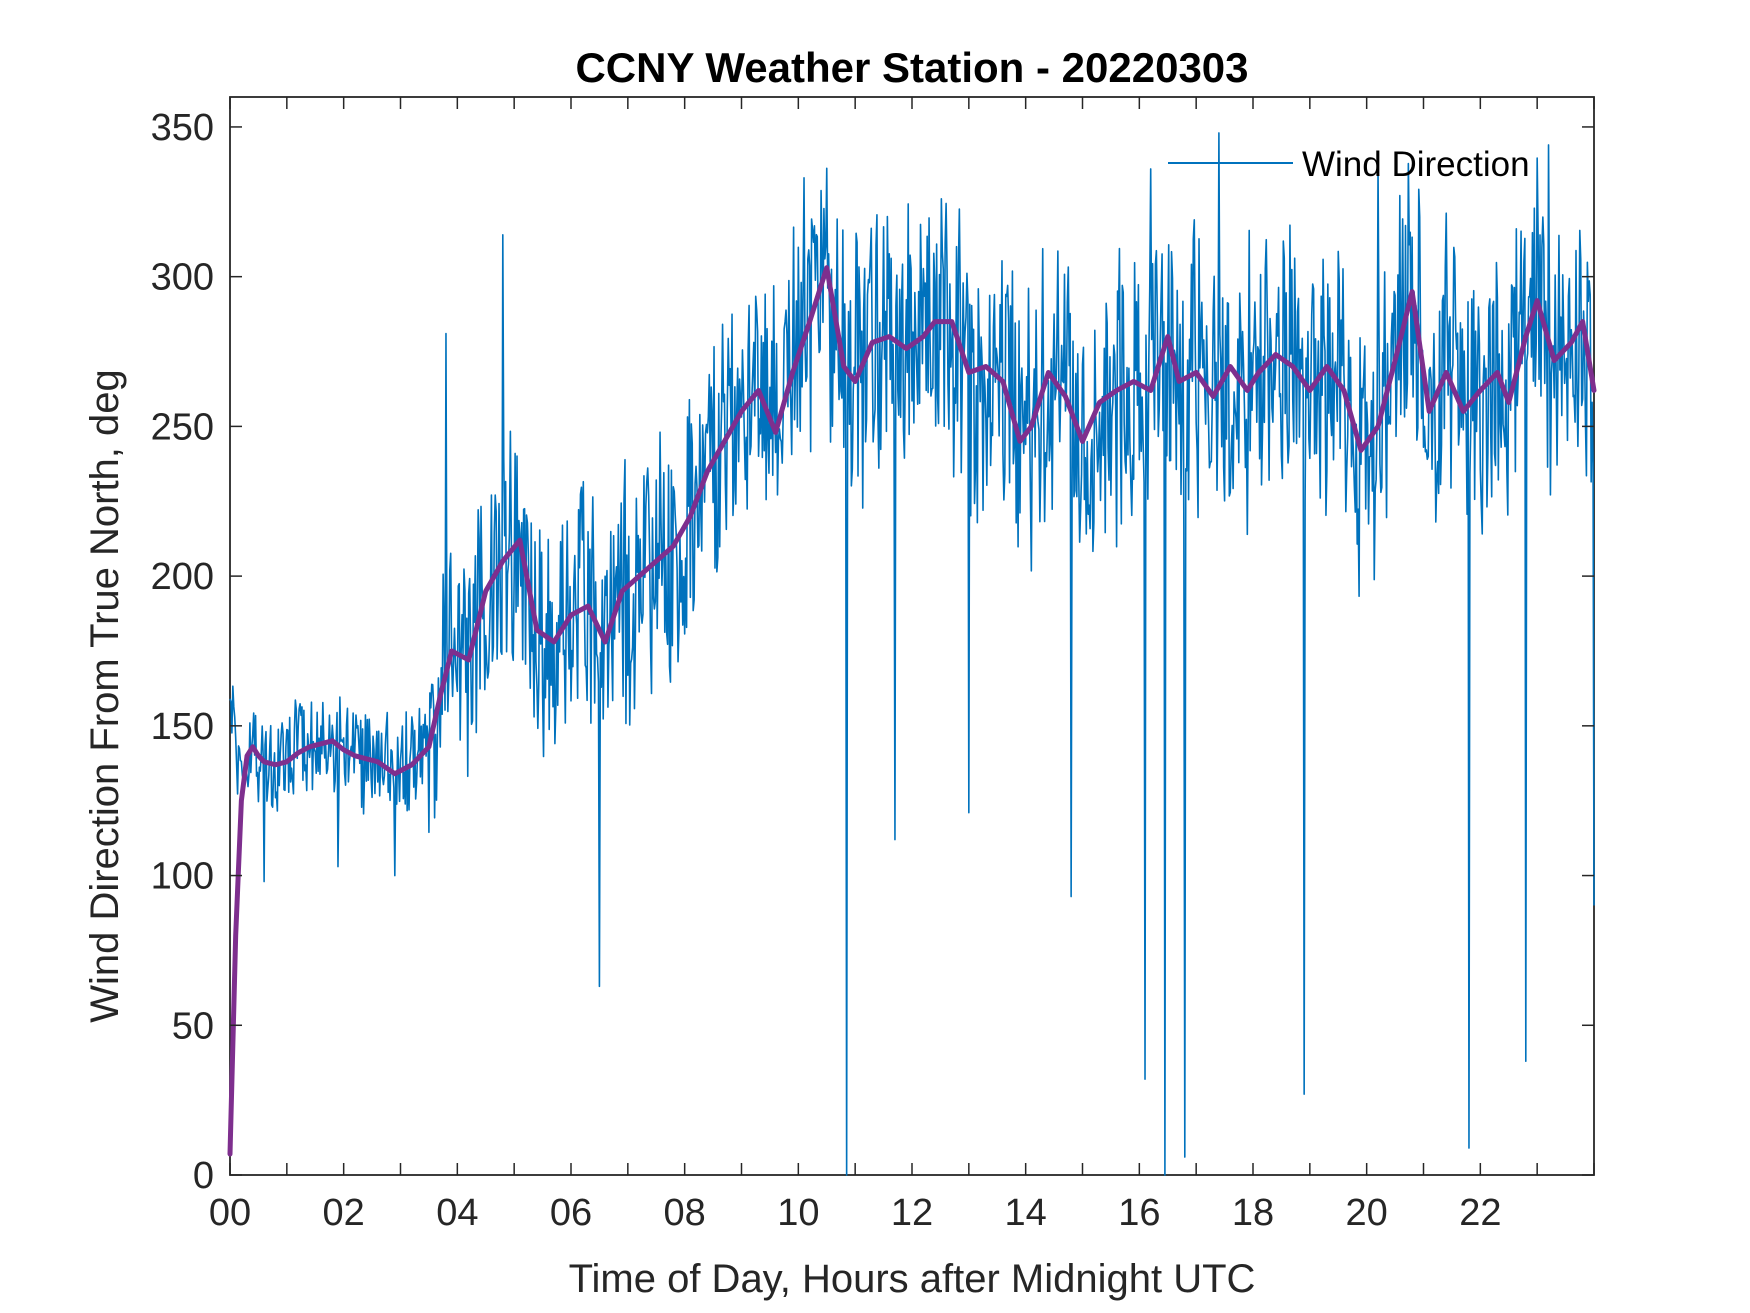 The height and width of the screenshot is (1313, 1750). Describe the element at coordinates (230, 1213) in the screenshot. I see `x-tick-label: 00` at that location.